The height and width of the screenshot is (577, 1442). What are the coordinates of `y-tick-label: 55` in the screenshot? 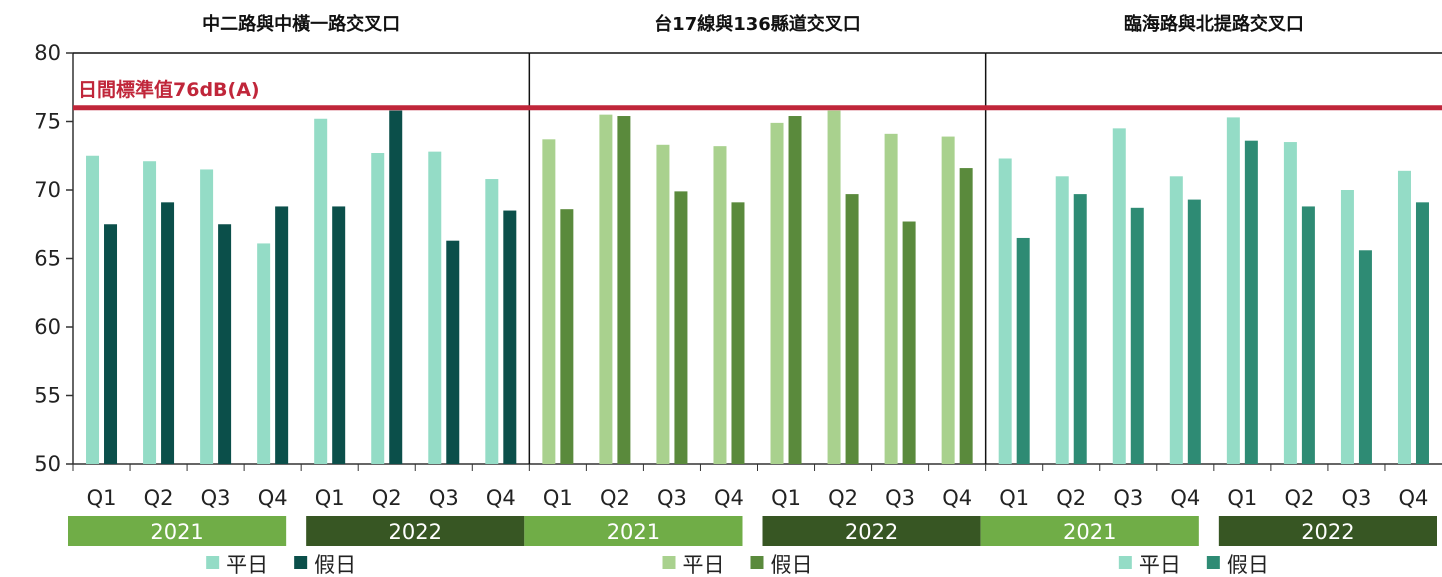 It's located at (47, 396).